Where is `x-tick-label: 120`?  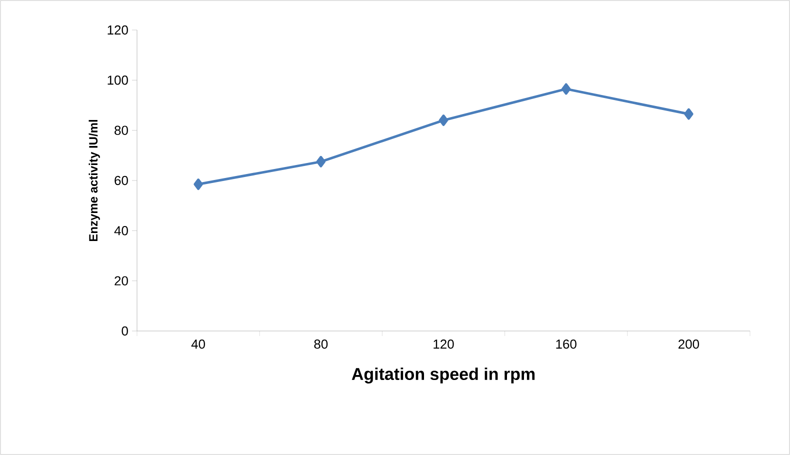
x-tick-label: 120 is located at coordinates (444, 344).